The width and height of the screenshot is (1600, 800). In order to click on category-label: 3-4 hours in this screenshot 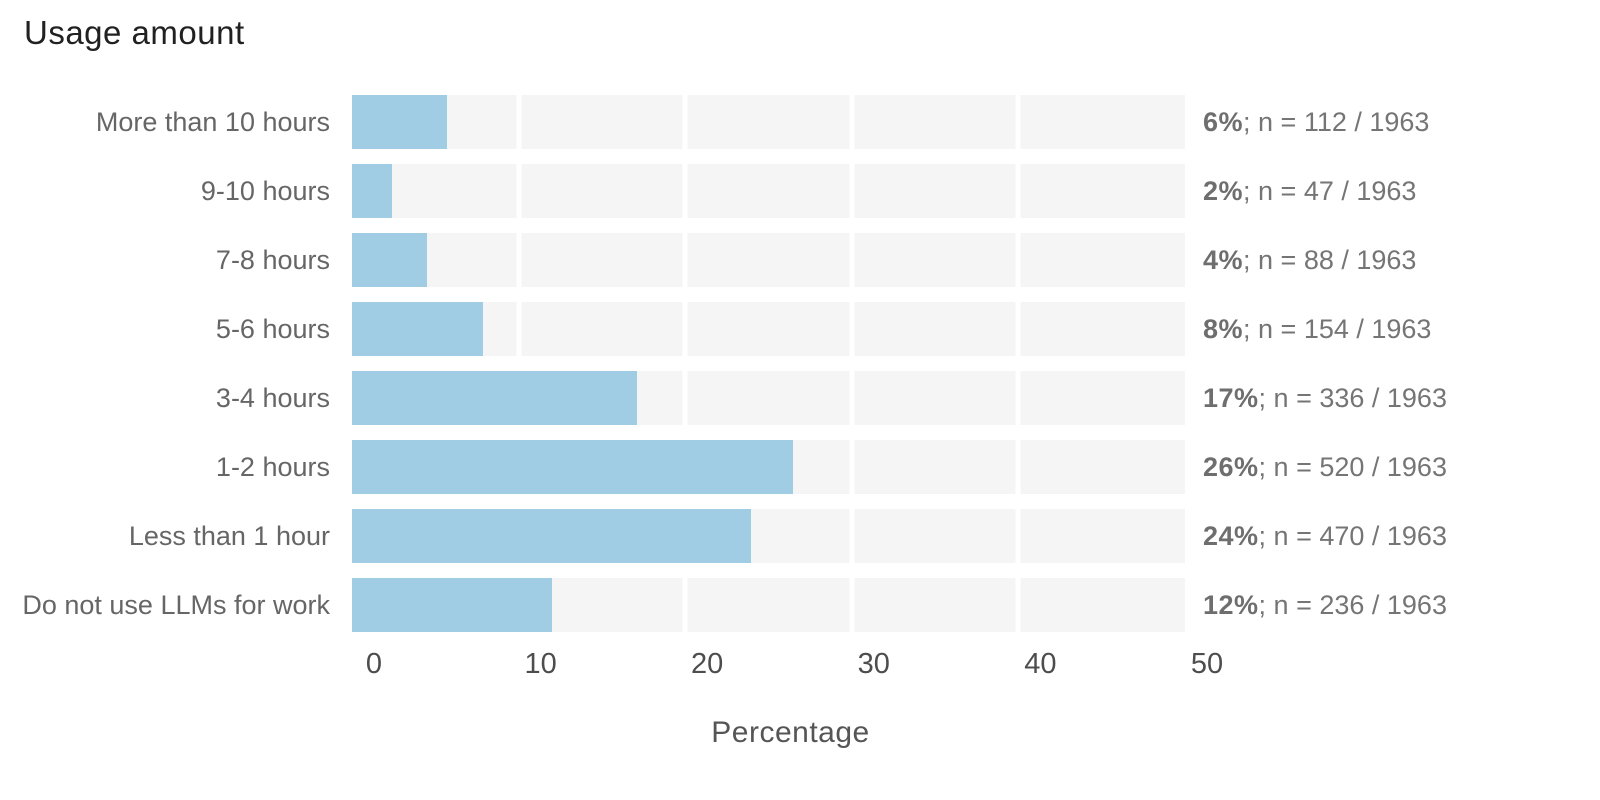, I will do `click(272, 397)`.